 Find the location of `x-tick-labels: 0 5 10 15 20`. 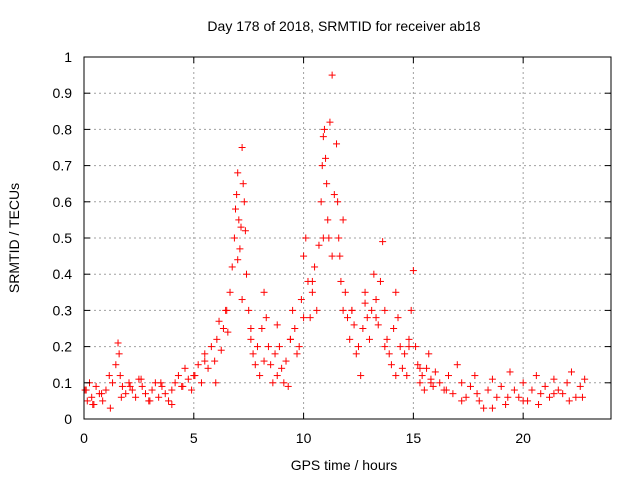

x-tick-labels: 0 5 10 15 20 is located at coordinates (305, 438).